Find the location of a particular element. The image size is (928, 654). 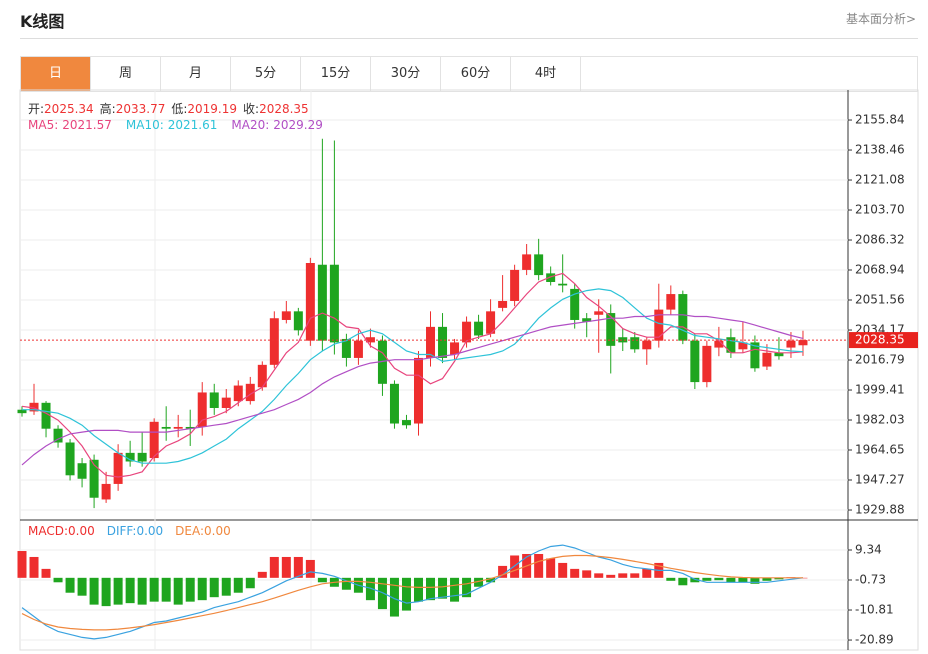

legend-value: 2029.29 is located at coordinates (298, 125).